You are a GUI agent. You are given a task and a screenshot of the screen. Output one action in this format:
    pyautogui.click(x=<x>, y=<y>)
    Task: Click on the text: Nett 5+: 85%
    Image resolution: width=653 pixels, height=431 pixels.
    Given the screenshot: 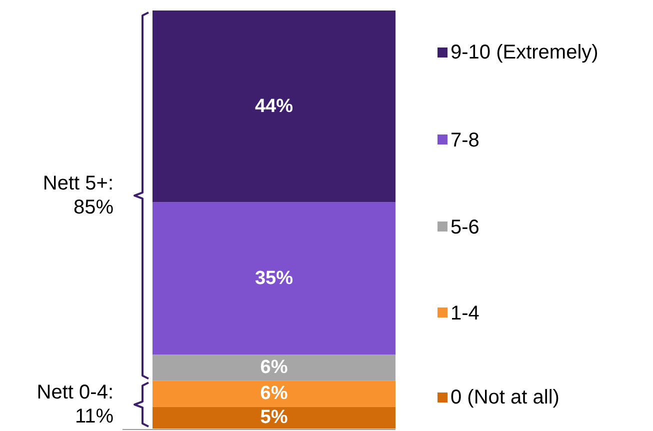 What is the action you would take?
    pyautogui.click(x=78, y=195)
    